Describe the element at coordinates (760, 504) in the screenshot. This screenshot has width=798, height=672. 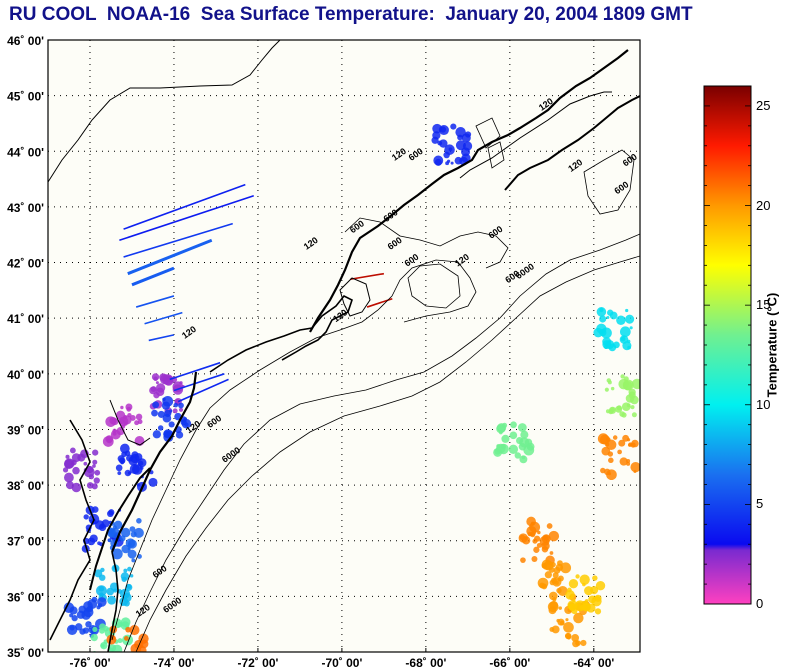
I see `colorbar-tick-label: 5` at that location.